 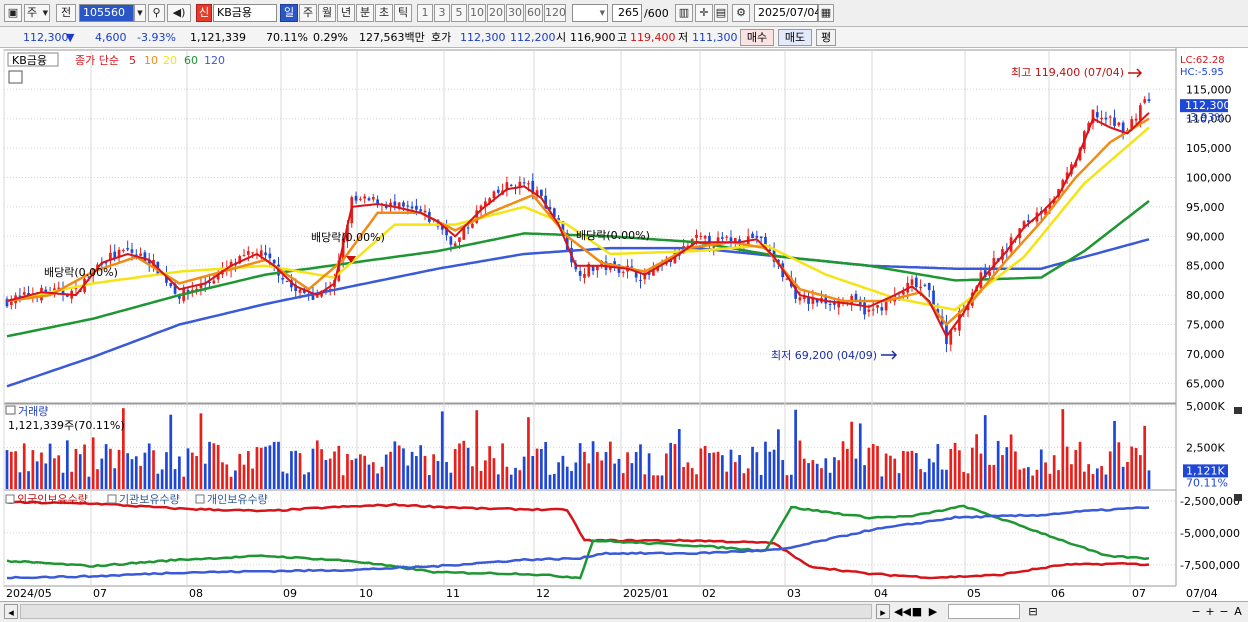 I want to click on dividend-label: 배당락(0.00%), so click(x=613, y=235).